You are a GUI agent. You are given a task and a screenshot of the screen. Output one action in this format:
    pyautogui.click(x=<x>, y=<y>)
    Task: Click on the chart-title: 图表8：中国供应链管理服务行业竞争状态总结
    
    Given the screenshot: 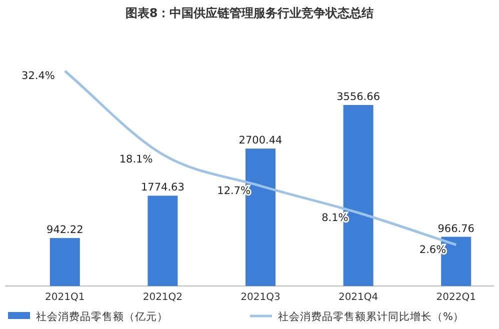 What is the action you would take?
    pyautogui.click(x=249, y=13)
    